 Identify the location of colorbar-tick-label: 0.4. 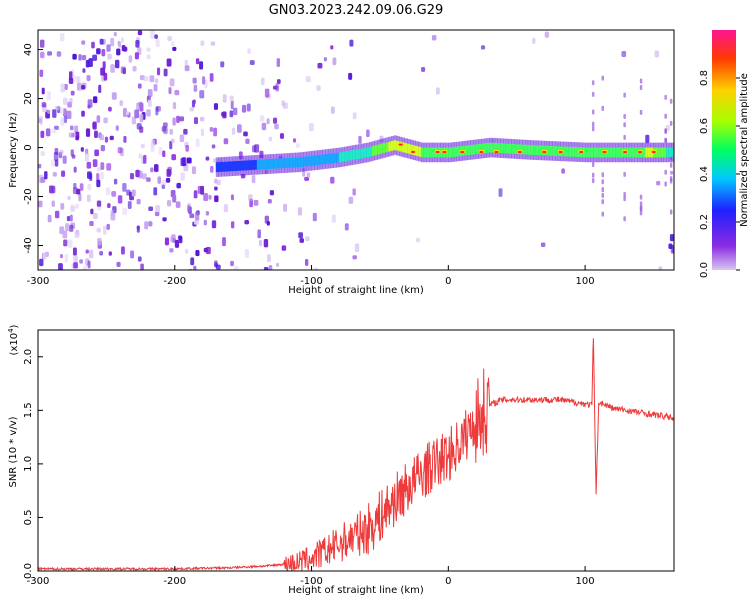
(704, 174).